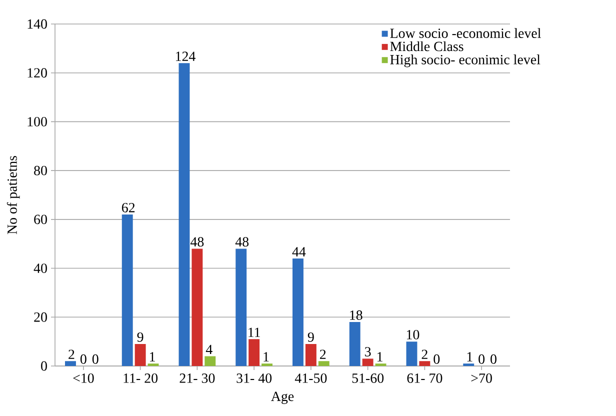  Describe the element at coordinates (413, 335) in the screenshot. I see `data-label: 10` at that location.